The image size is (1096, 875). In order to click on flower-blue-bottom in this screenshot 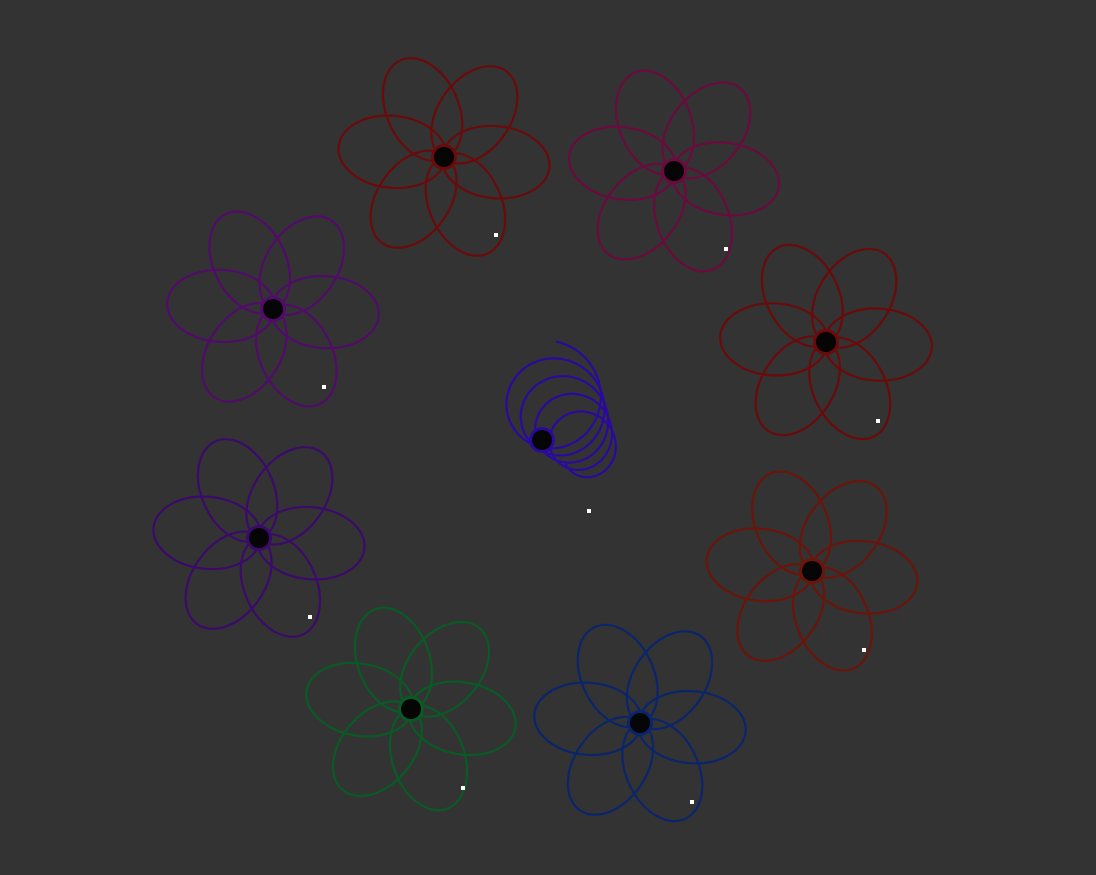, I will do `click(640, 723)`.